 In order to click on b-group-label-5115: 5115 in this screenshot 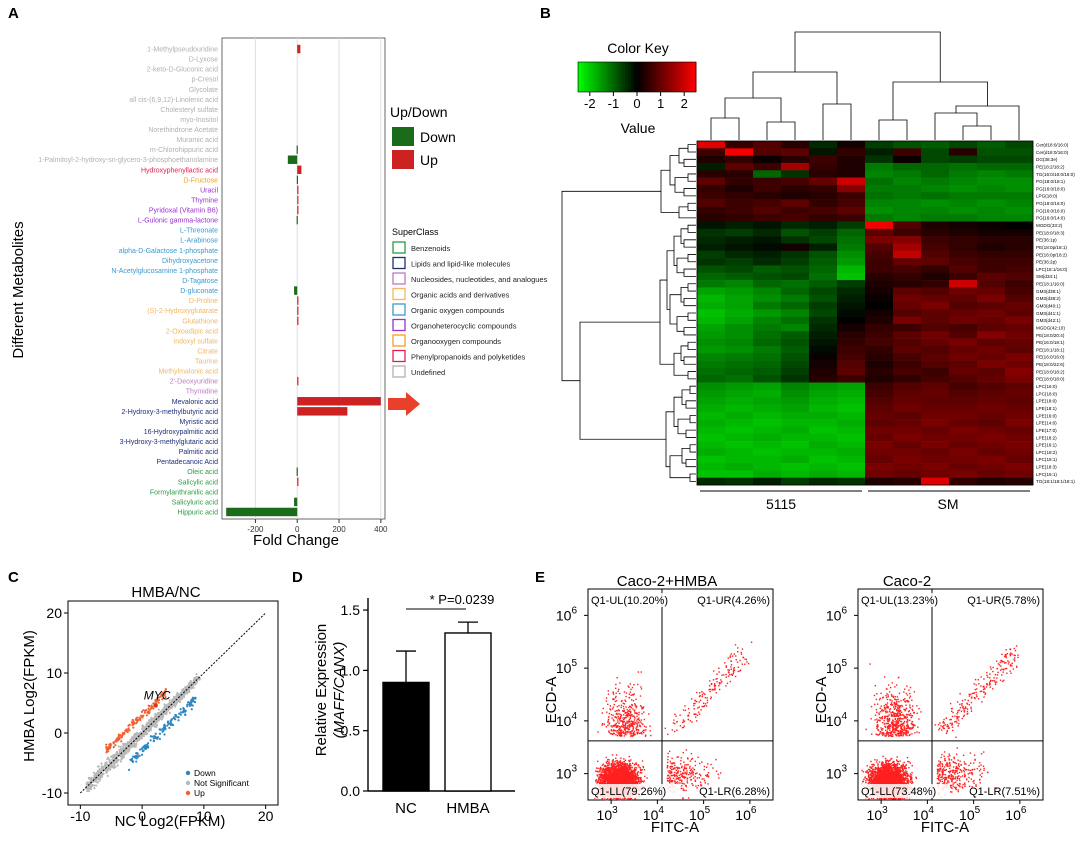, I will do `click(781, 504)`.